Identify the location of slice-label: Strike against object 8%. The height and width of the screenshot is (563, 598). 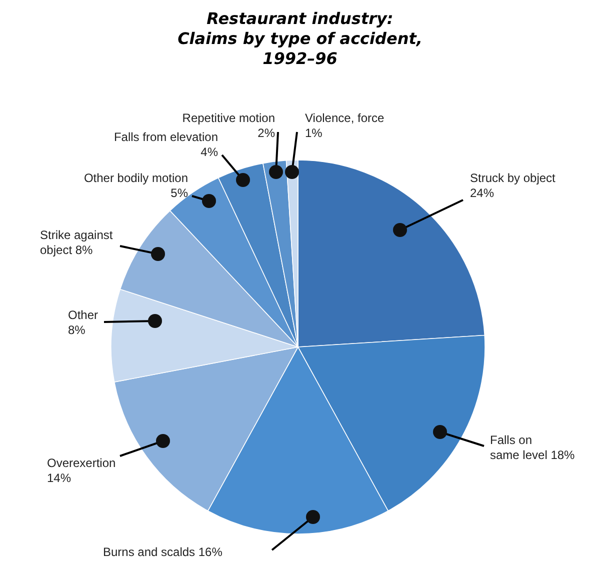
(77, 242).